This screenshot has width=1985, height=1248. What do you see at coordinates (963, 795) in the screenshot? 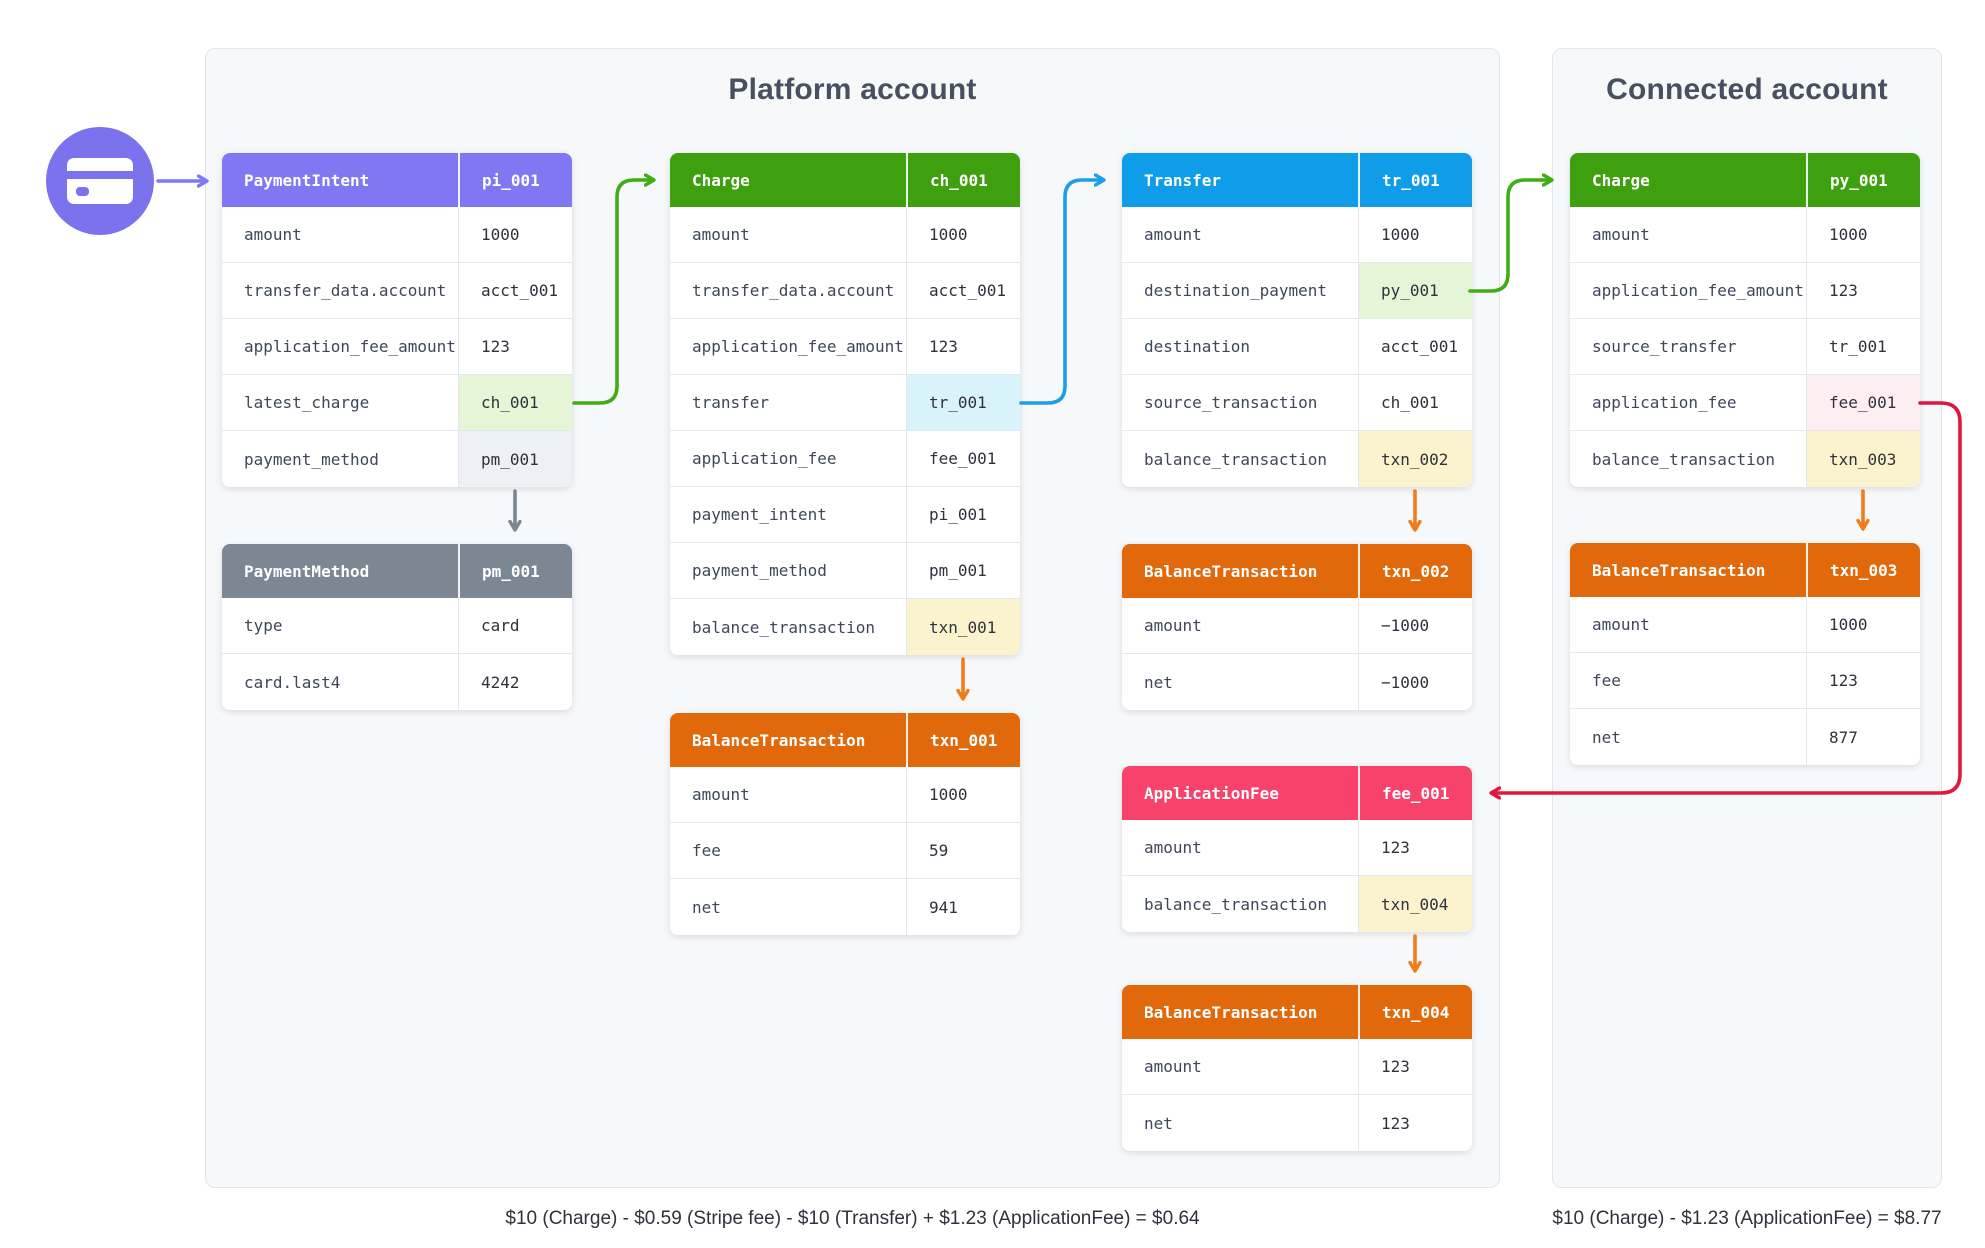
I see `balance-transaction-txn-001-row-amount-value: 1000` at bounding box center [963, 795].